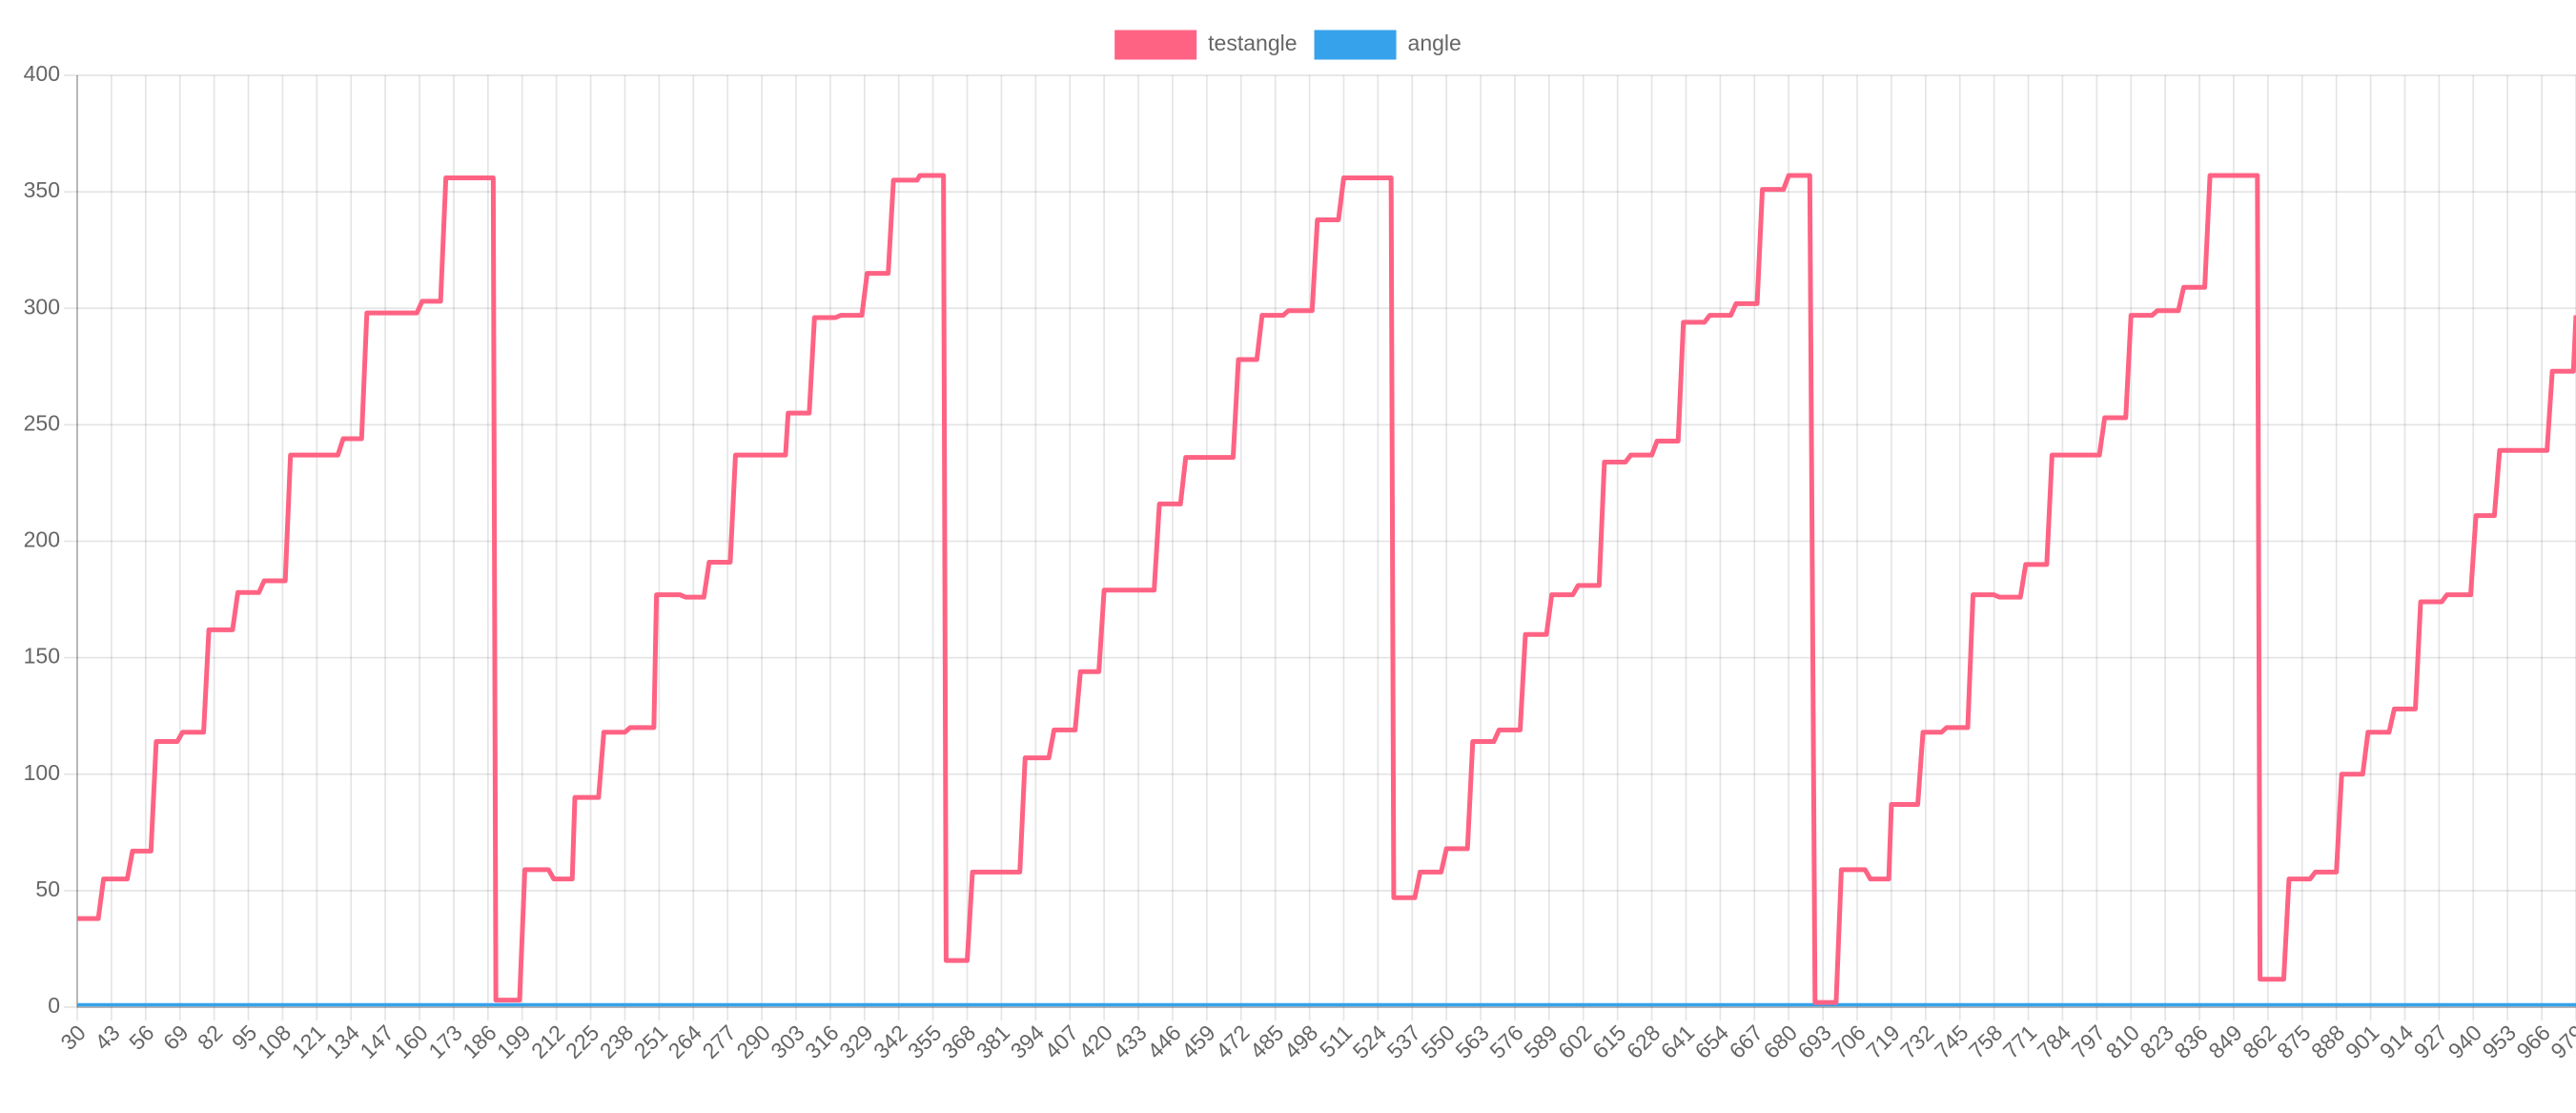  What do you see at coordinates (2533, 1041) in the screenshot?
I see `x-tick-label: 966` at bounding box center [2533, 1041].